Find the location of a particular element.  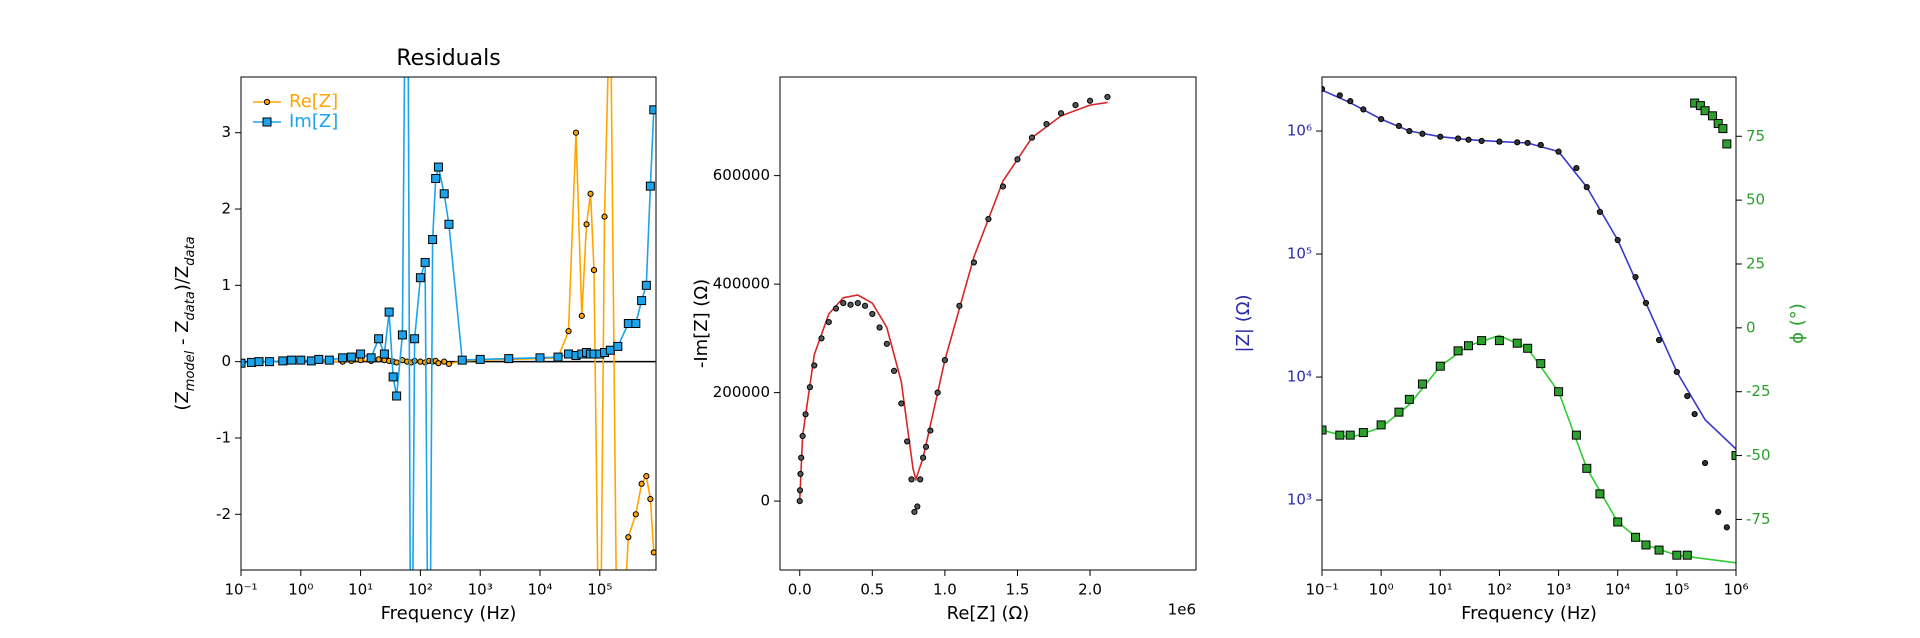

chart-title: Residuals is located at coordinates (448, 58).